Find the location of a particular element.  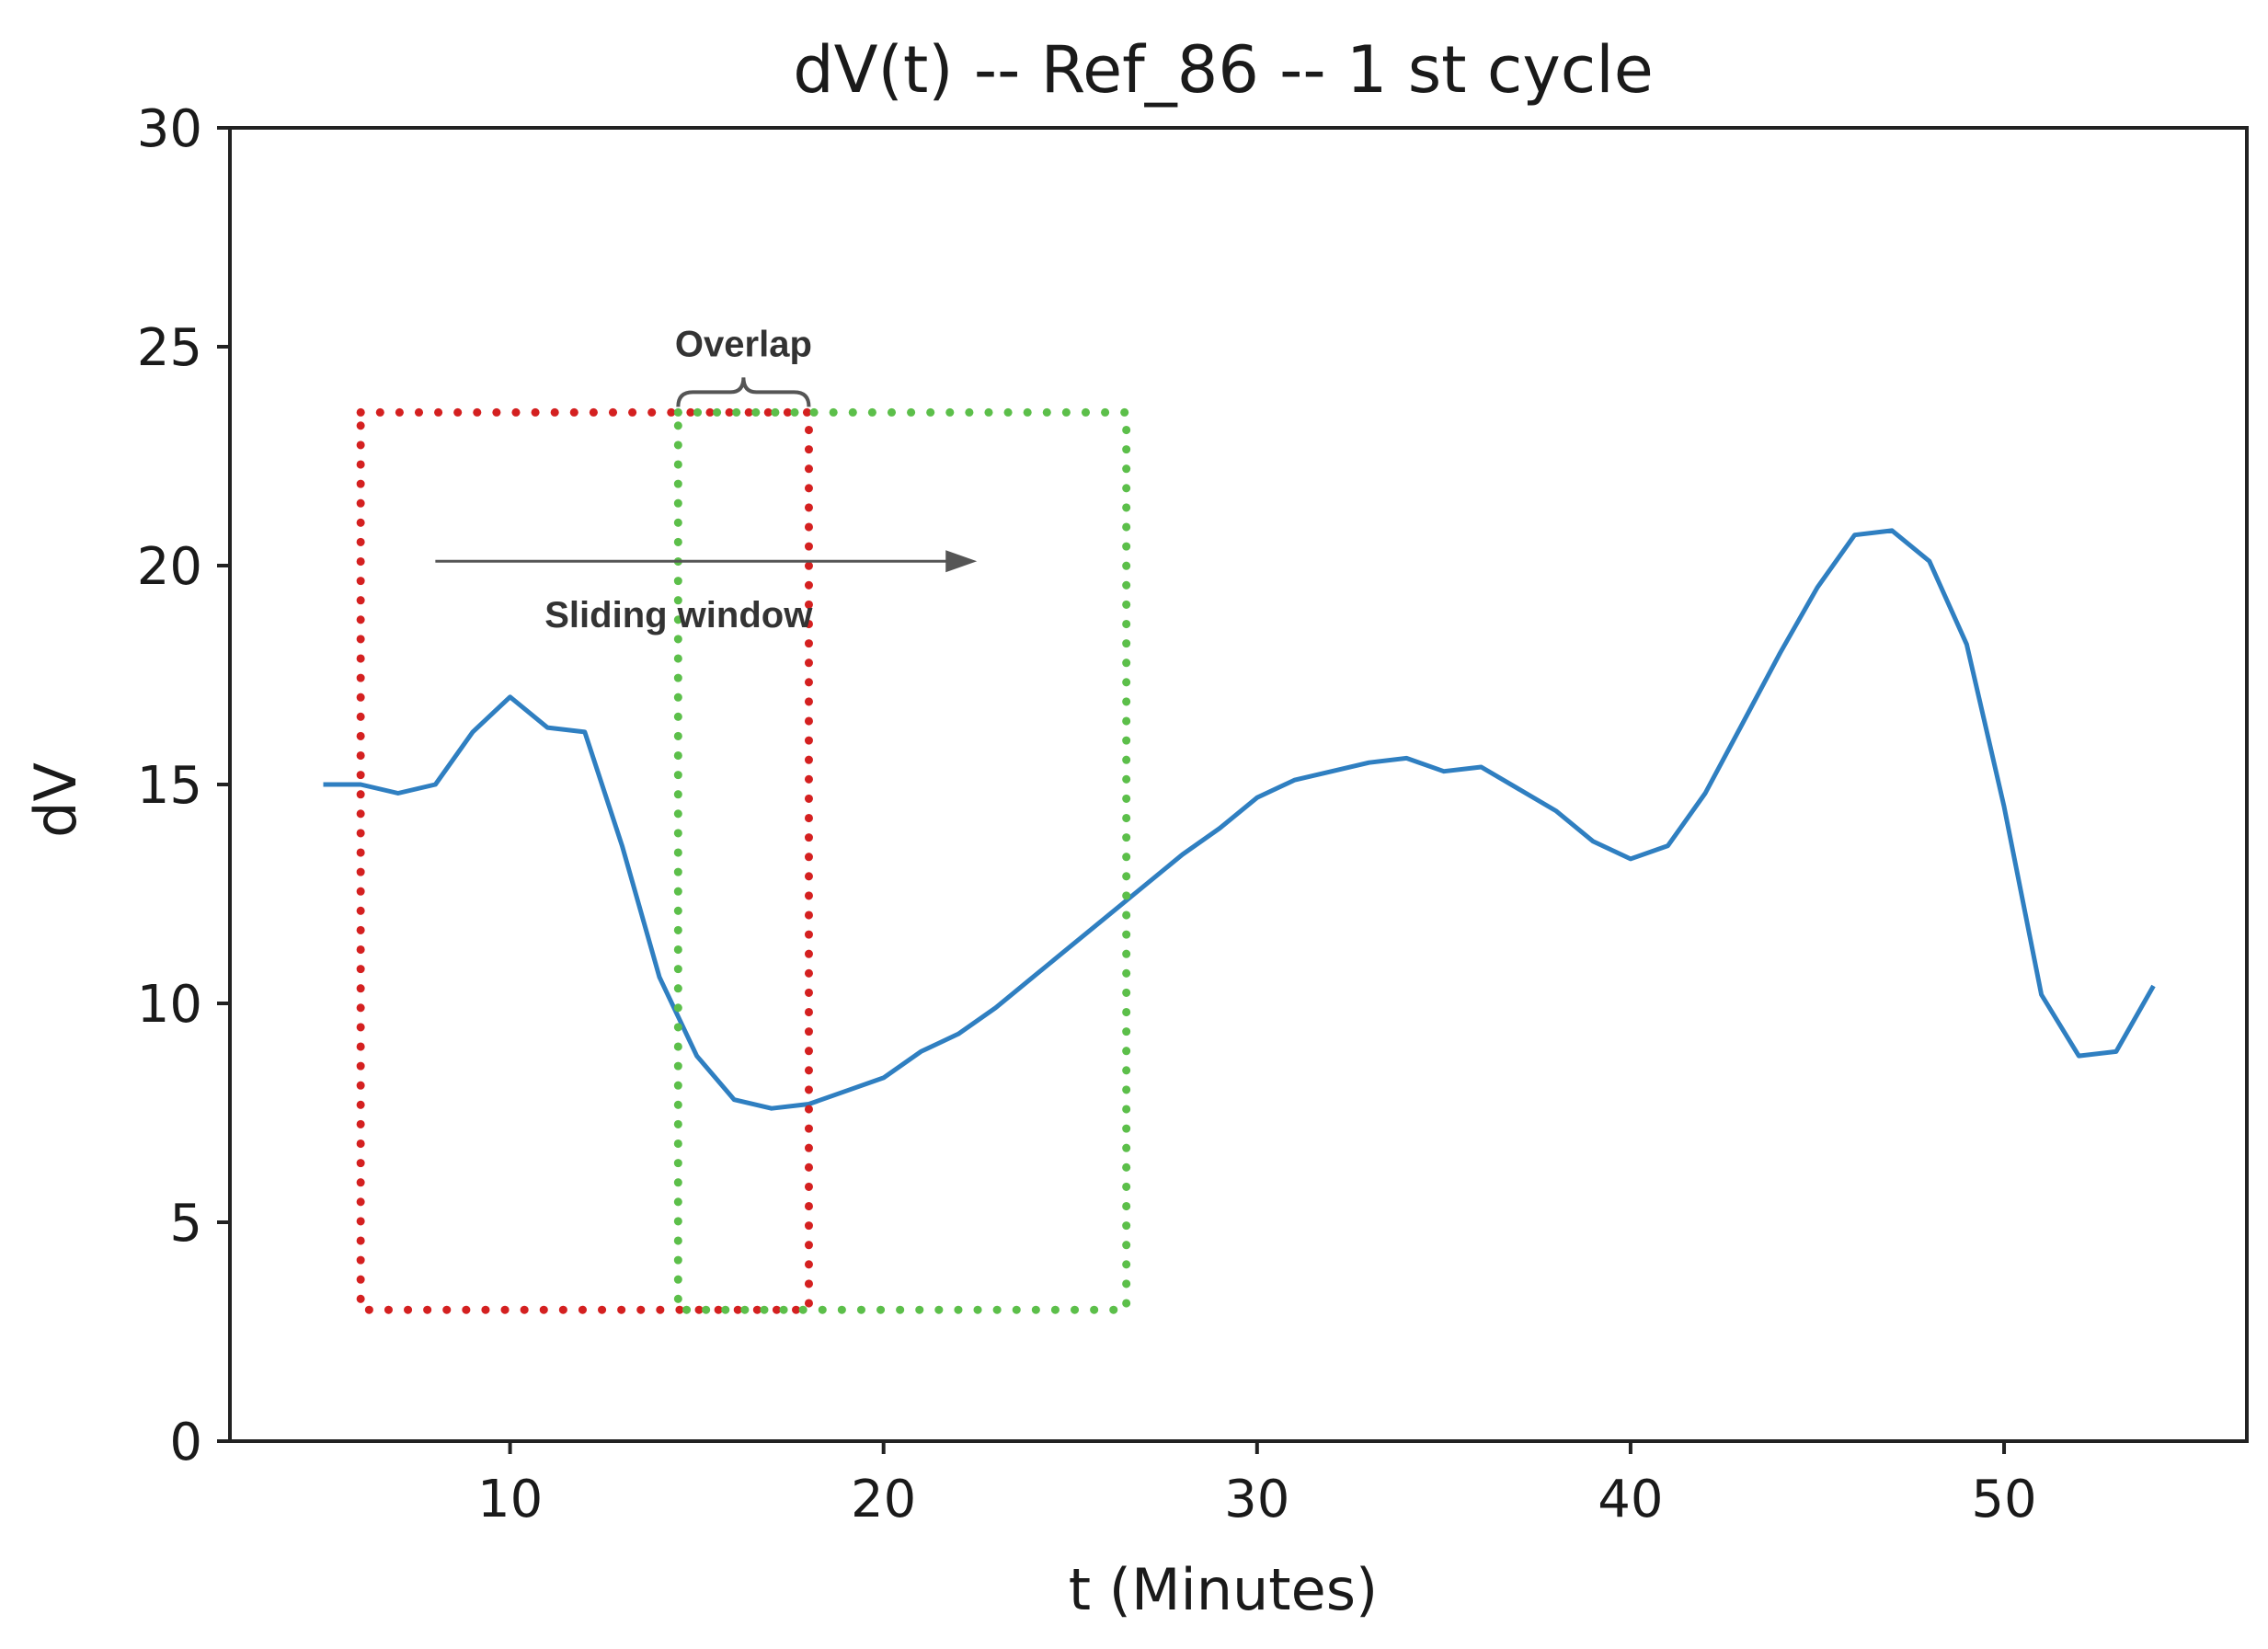

x-tick-label: 50 is located at coordinates (2003, 1499).